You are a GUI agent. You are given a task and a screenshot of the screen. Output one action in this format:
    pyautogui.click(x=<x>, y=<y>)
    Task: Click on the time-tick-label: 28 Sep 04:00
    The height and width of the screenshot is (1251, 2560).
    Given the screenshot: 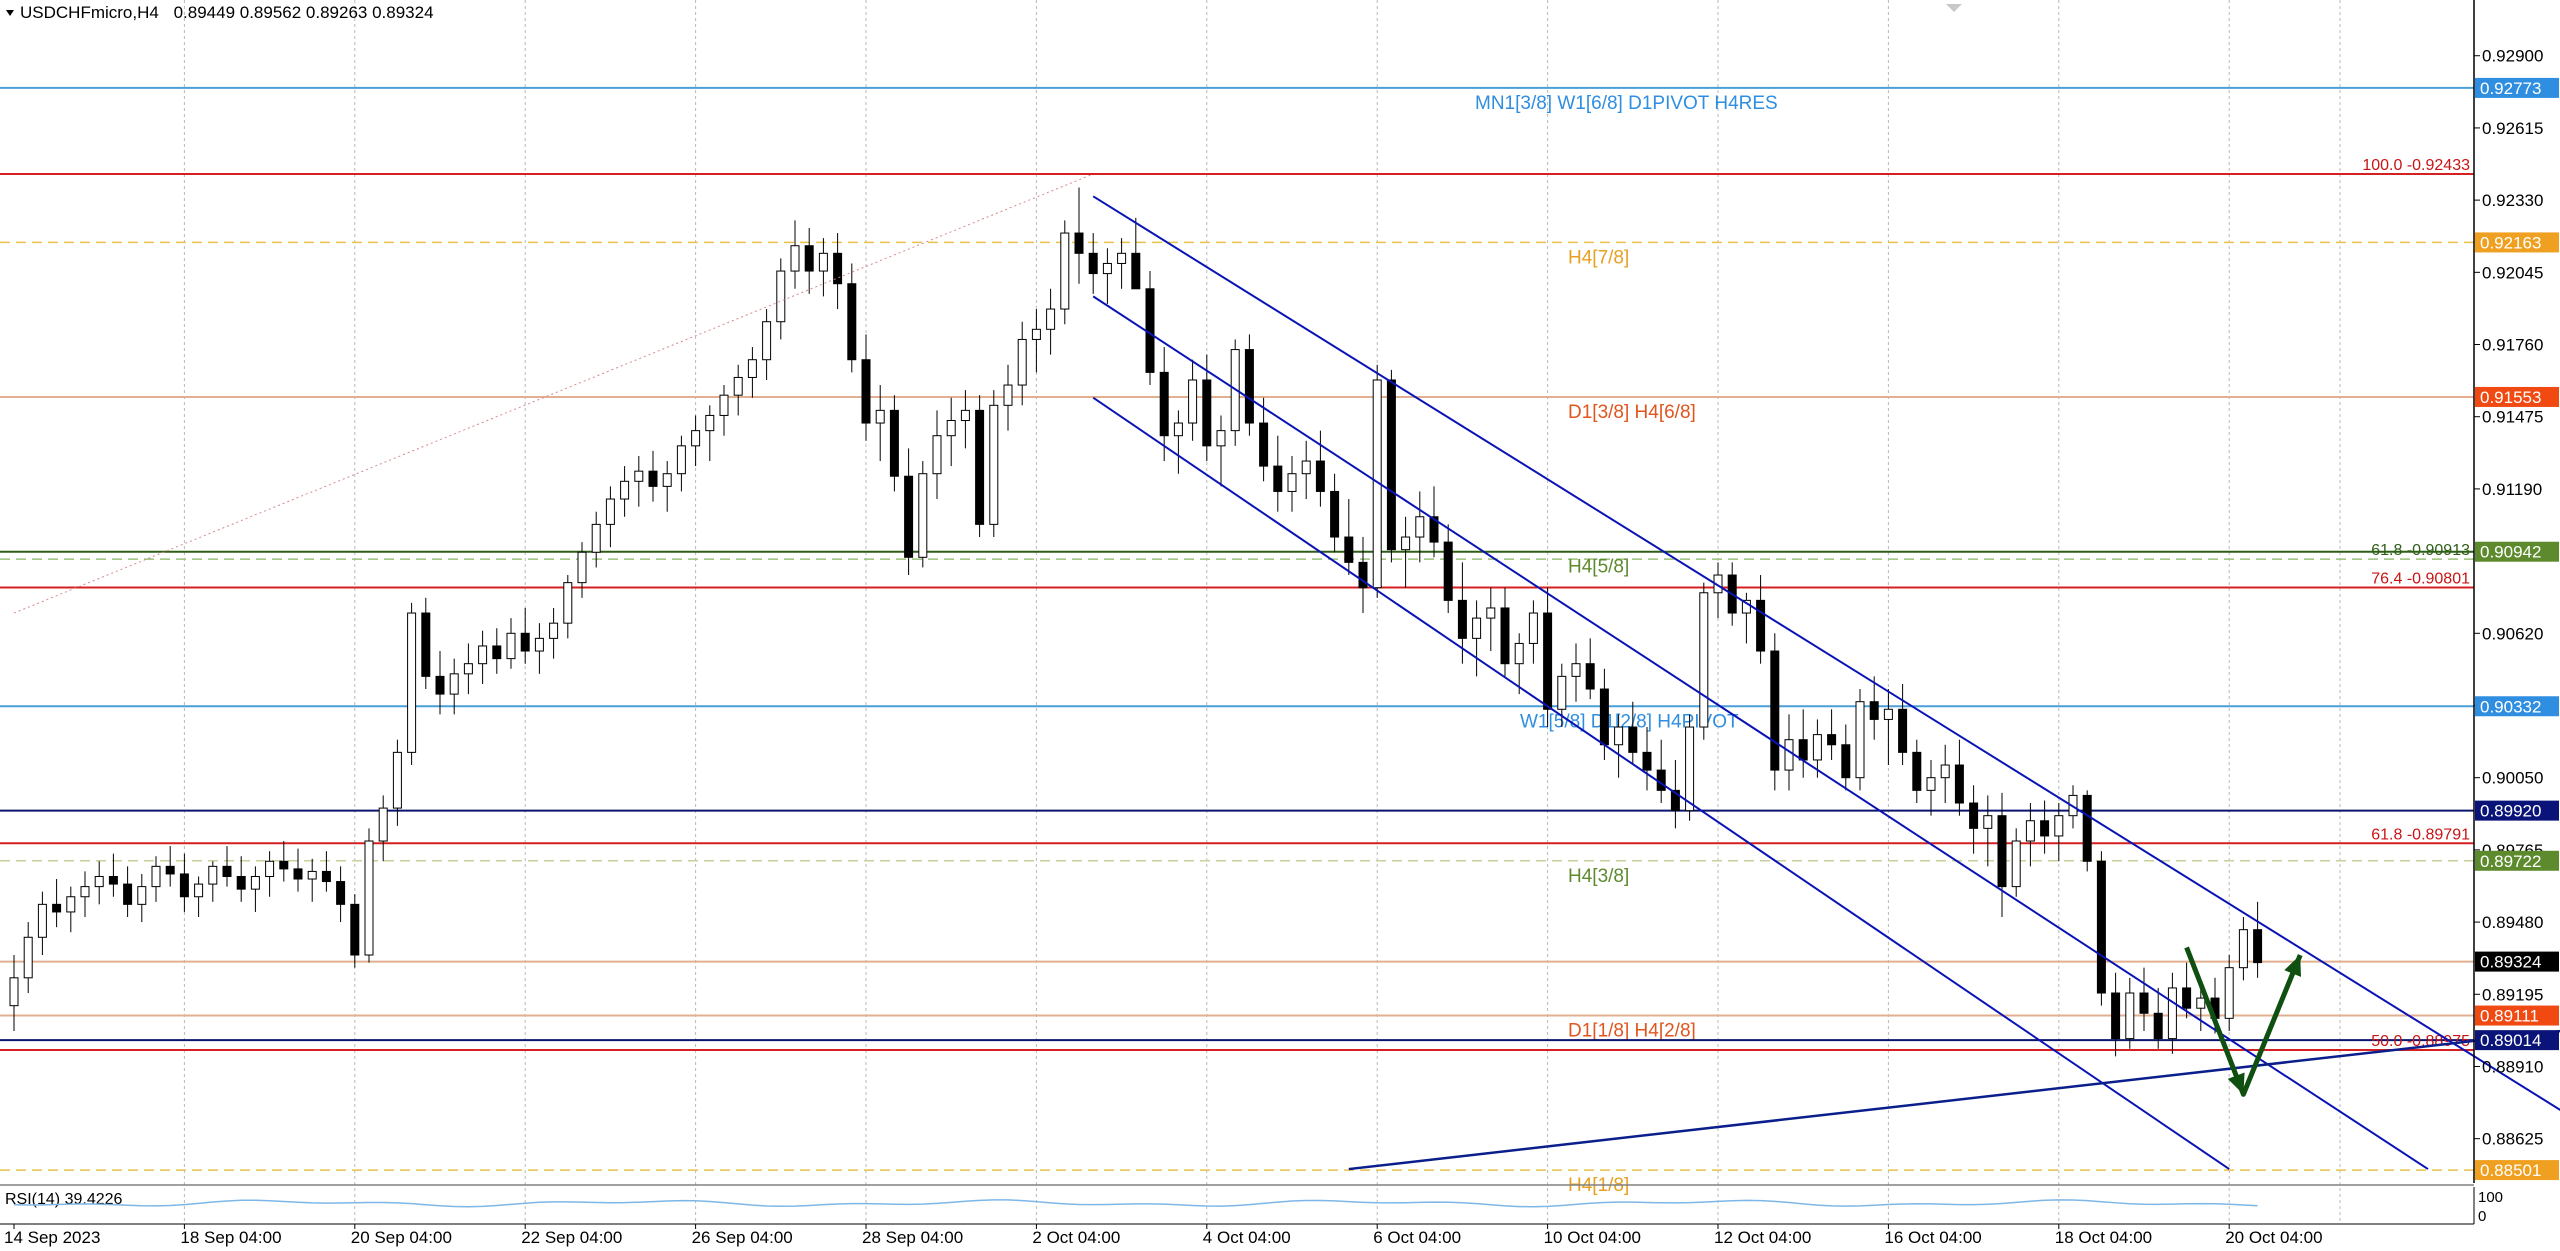 What is the action you would take?
    pyautogui.click(x=912, y=1237)
    